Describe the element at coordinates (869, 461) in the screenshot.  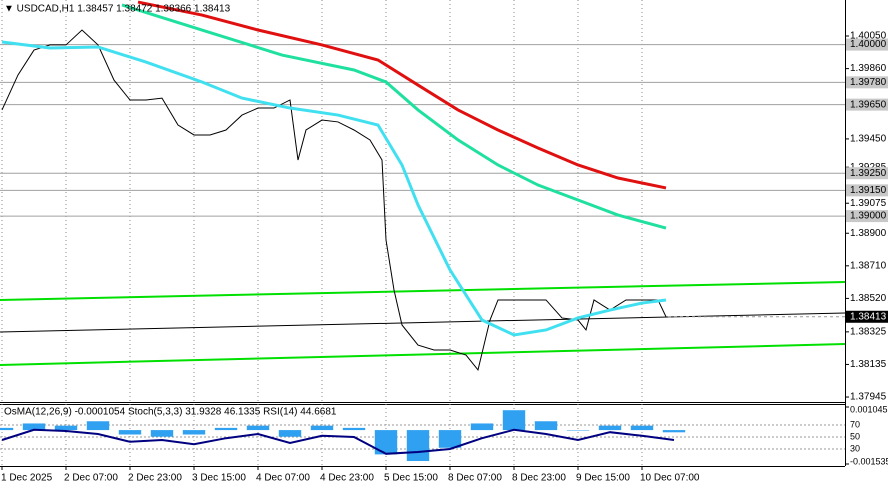
I see `y-tick-label: -0.001535` at that location.